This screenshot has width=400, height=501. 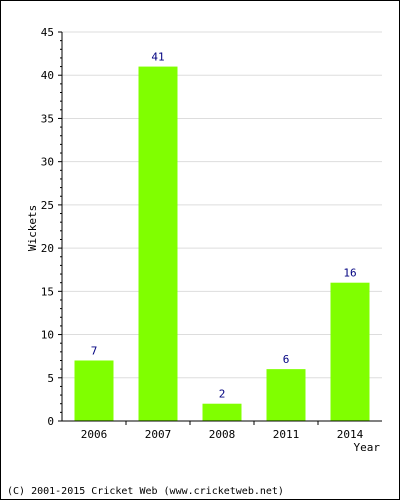 What do you see at coordinates (47, 205) in the screenshot?
I see `y-tick-label: 25` at bounding box center [47, 205].